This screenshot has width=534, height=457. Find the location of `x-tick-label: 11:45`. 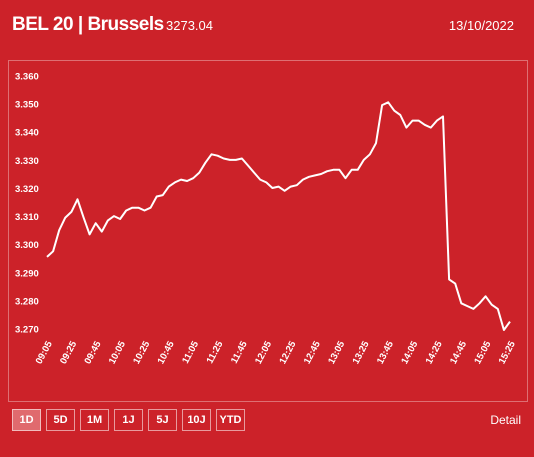

x-tick-label: 11:45 is located at coordinates (239, 352).